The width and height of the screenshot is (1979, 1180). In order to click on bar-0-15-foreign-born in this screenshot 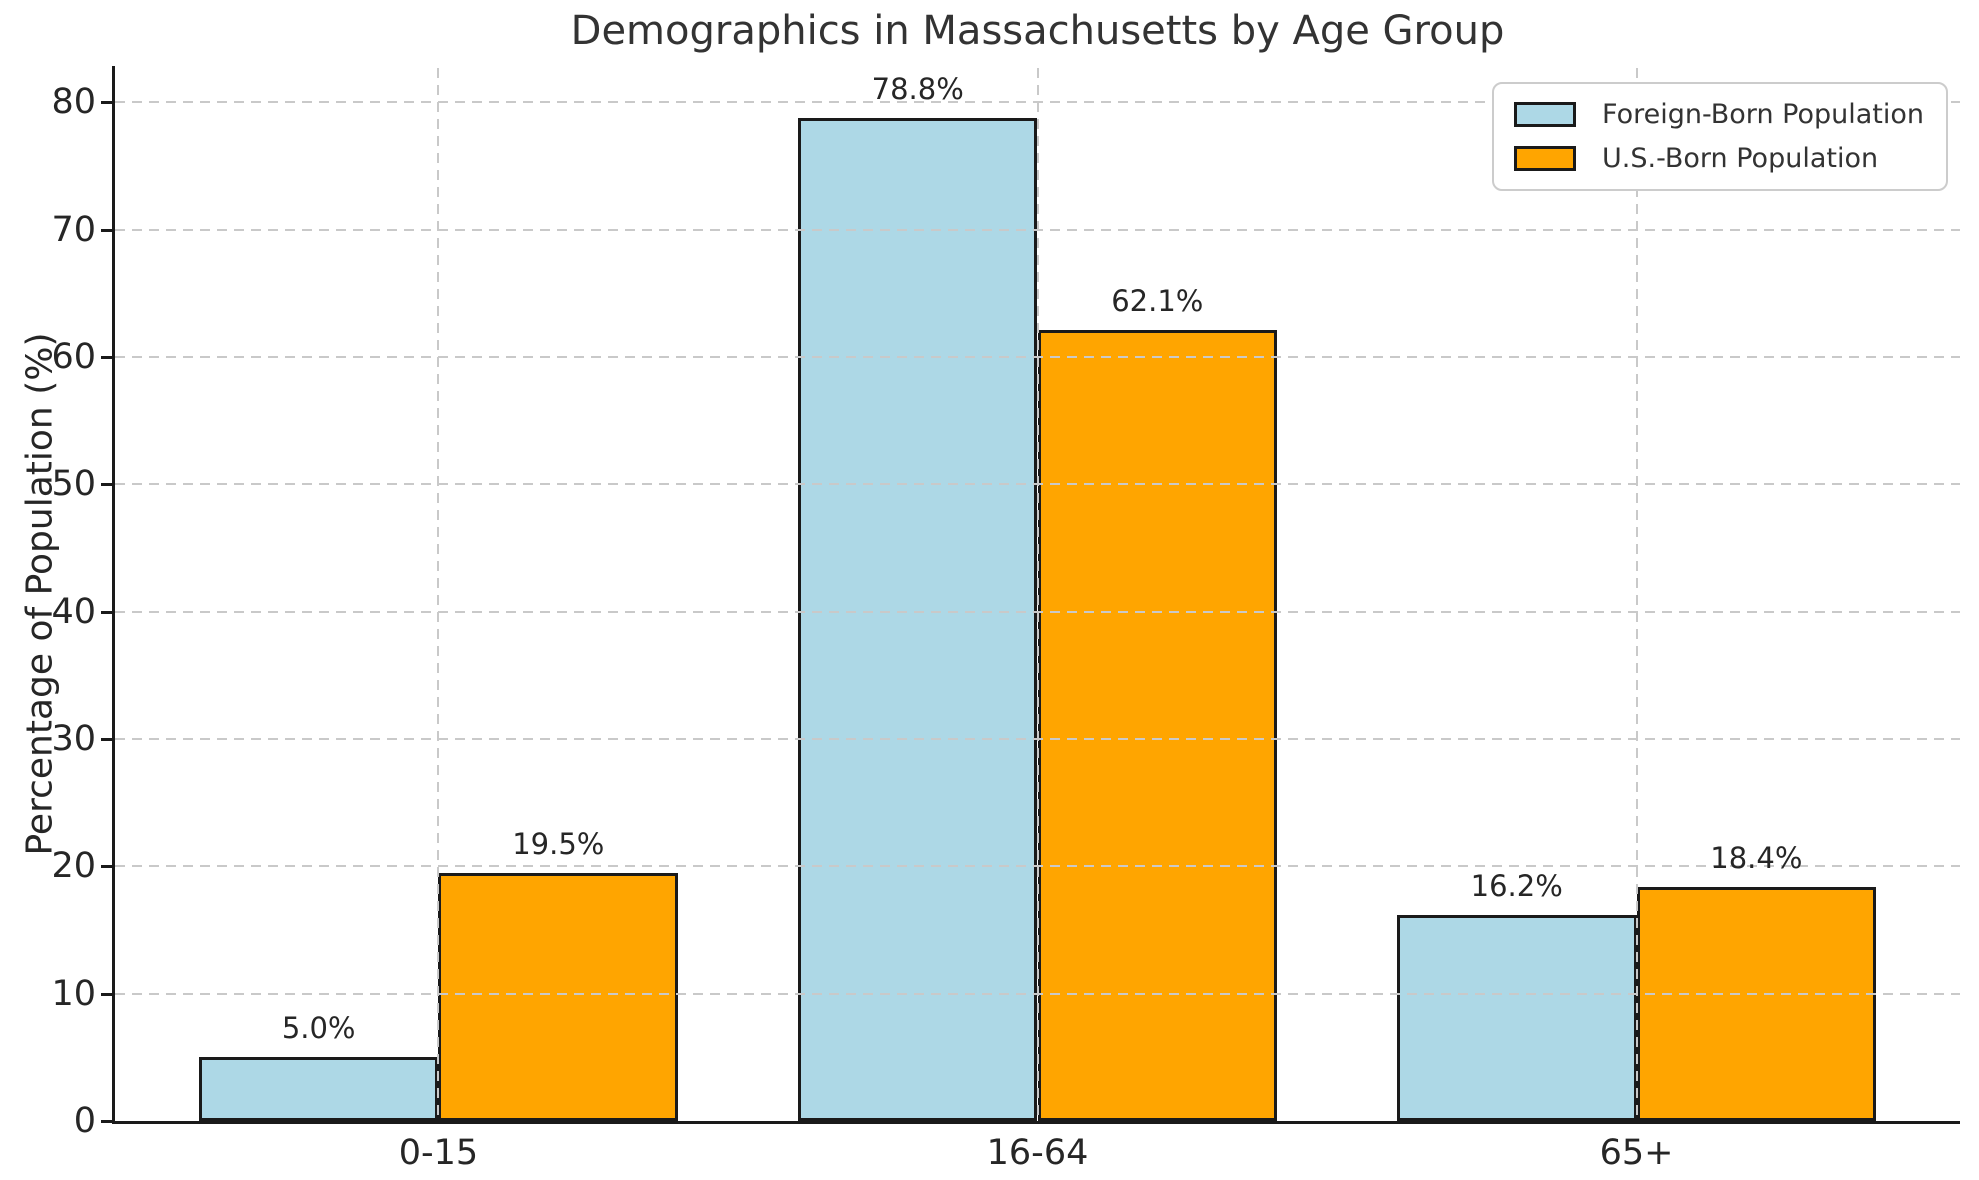, I will do `click(318, 1089)`.